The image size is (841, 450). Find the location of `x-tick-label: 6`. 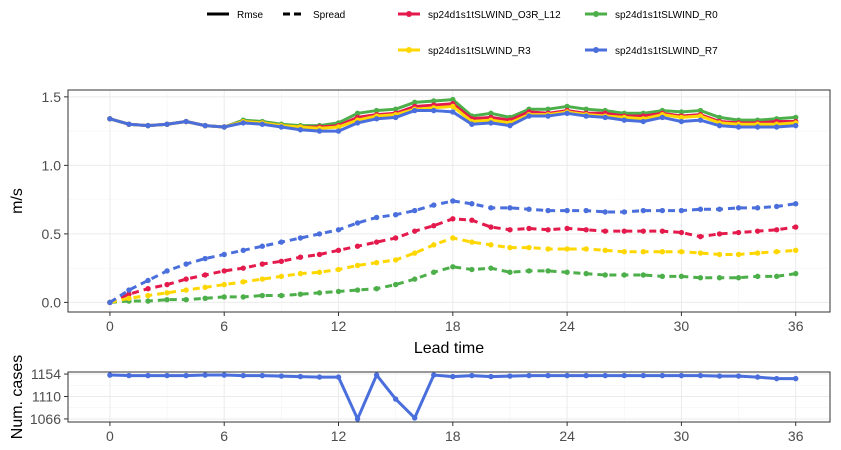

x-tick-label: 6 is located at coordinates (224, 436).